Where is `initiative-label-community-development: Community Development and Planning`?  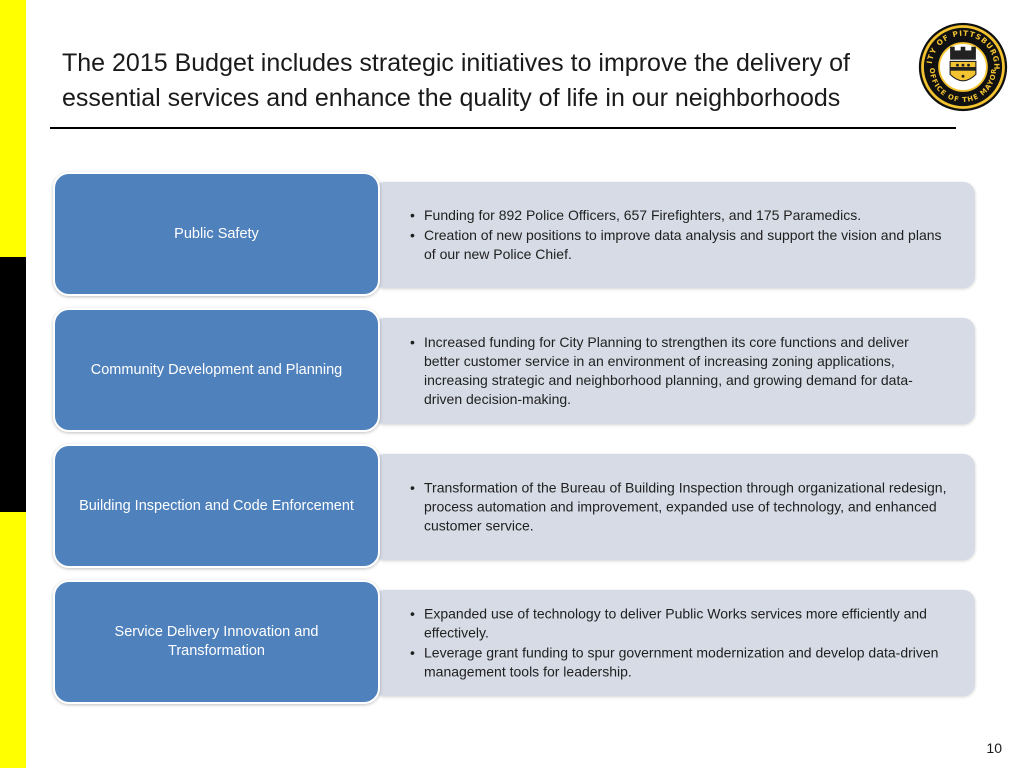 initiative-label-community-development: Community Development and Planning is located at coordinates (216, 370).